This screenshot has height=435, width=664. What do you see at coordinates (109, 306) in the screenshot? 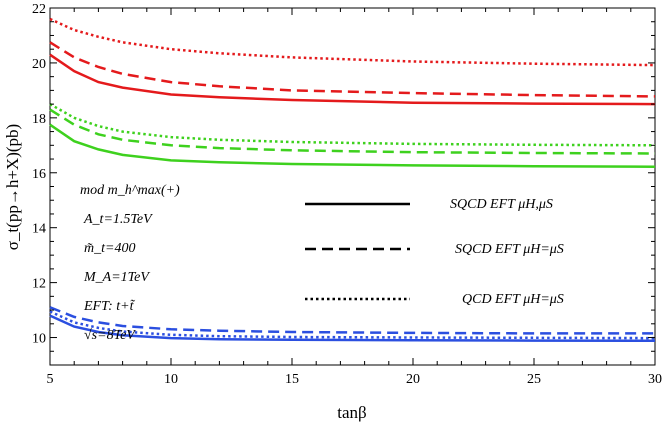
I see `param-eft: EFT: t+t̃` at bounding box center [109, 306].